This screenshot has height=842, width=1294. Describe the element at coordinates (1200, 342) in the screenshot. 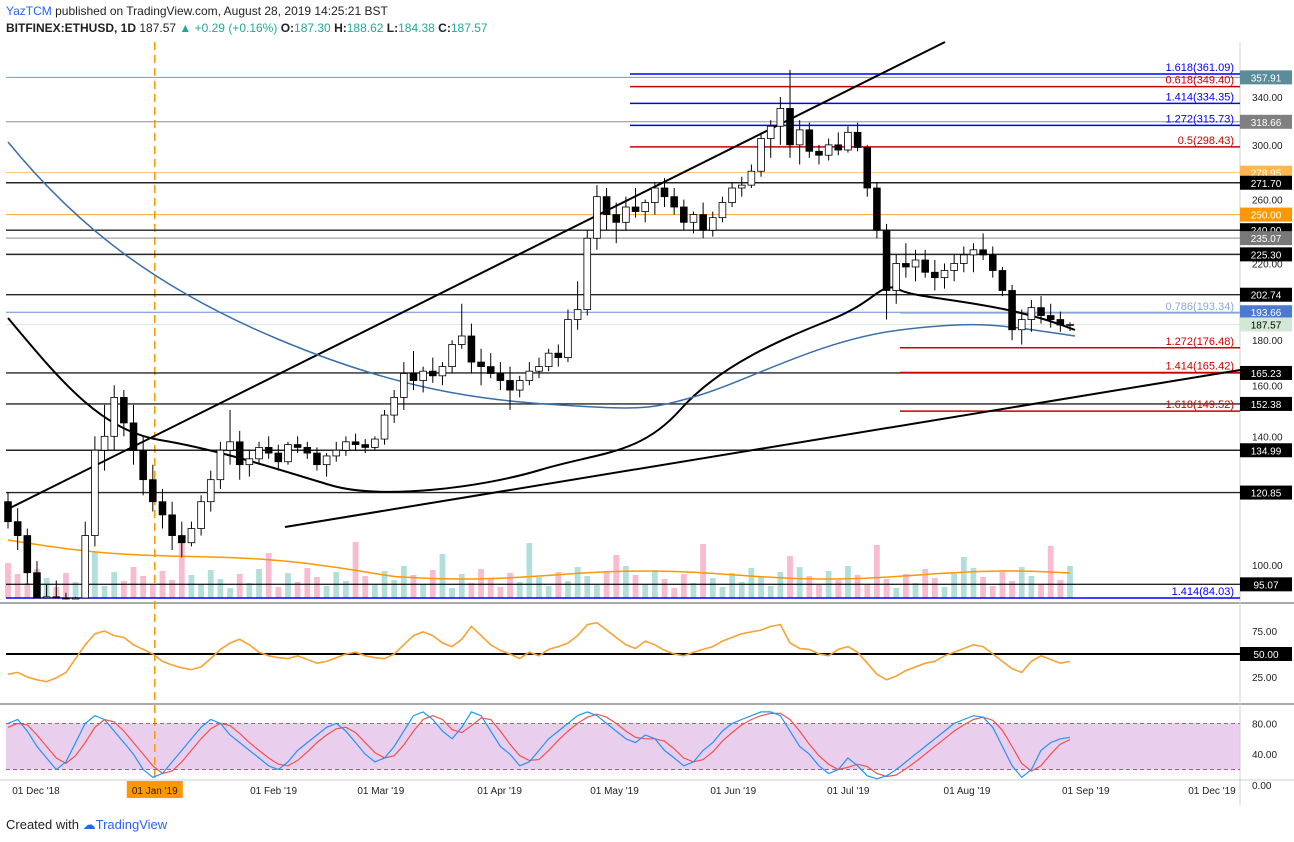

I see `fib-level-label: 1.272(176.48)` at that location.